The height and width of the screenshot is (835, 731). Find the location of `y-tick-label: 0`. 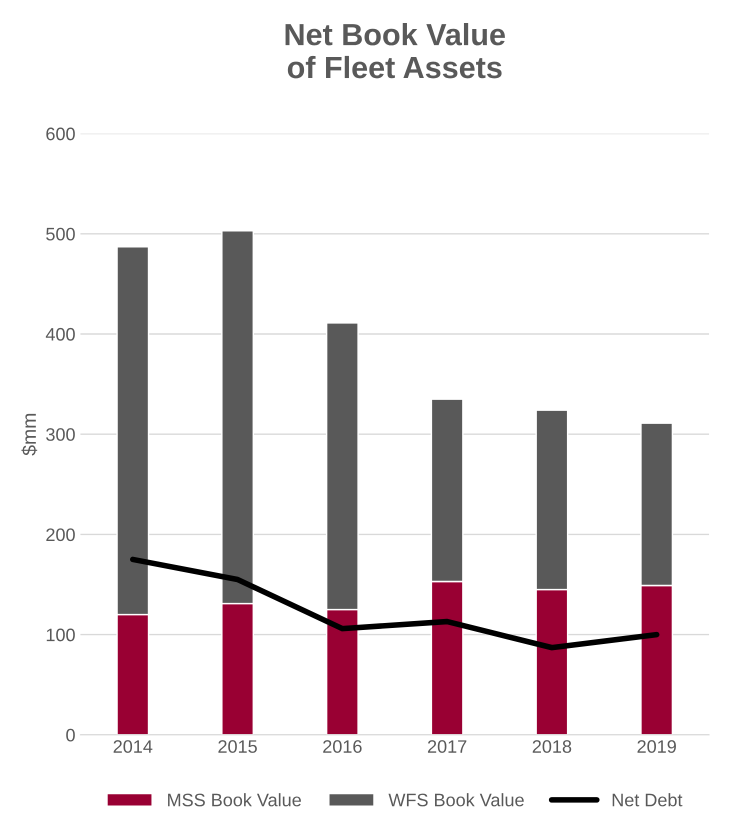

y-tick-label: 0 is located at coordinates (70, 735).